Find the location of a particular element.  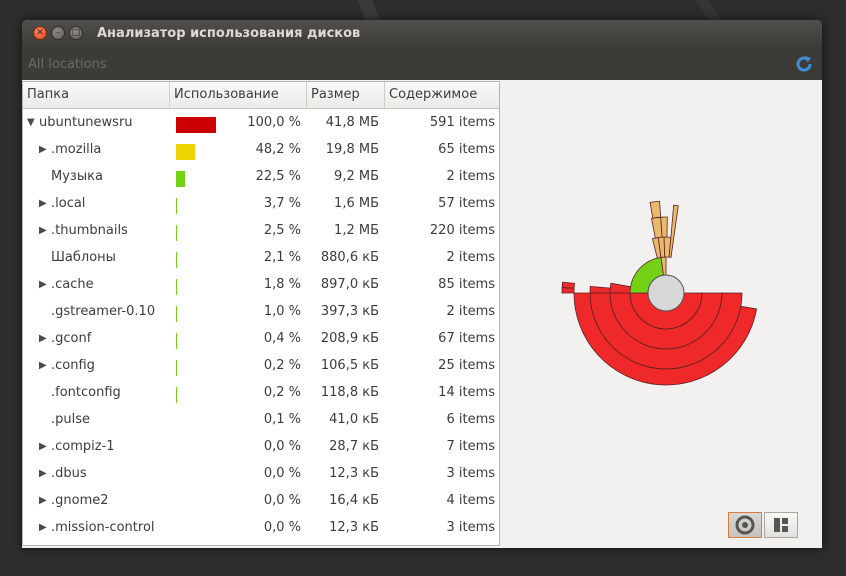

usage-percent: 1,8 % is located at coordinates (282, 284).